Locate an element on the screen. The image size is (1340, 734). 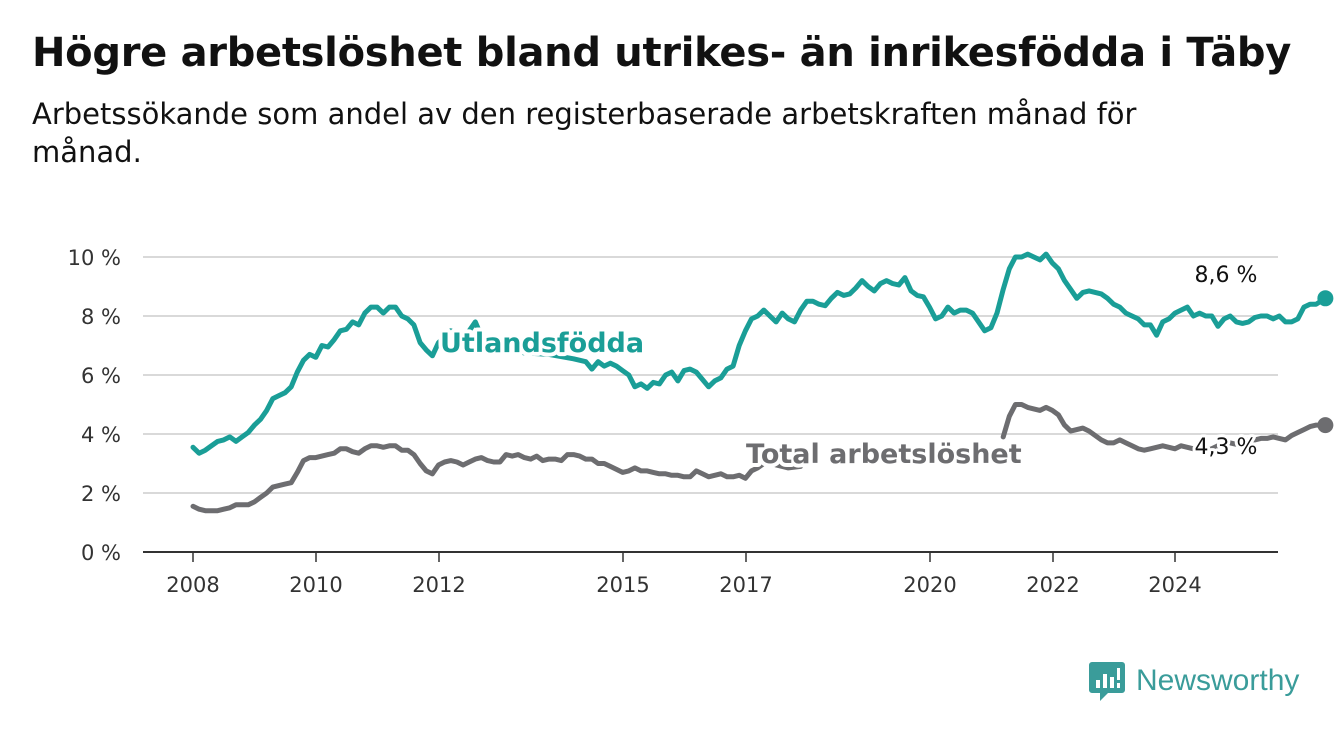
end-value-label-halo: 8,6 % is located at coordinates (1226, 275).